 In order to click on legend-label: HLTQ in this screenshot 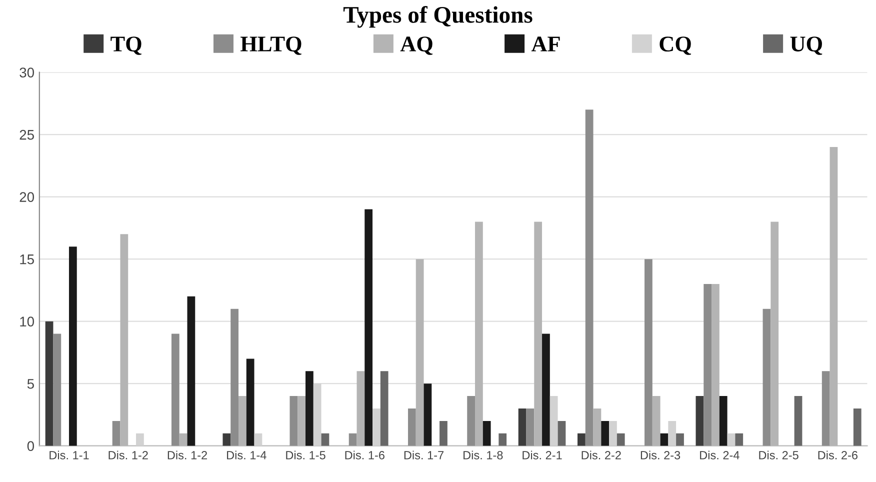, I will do `click(271, 45)`.